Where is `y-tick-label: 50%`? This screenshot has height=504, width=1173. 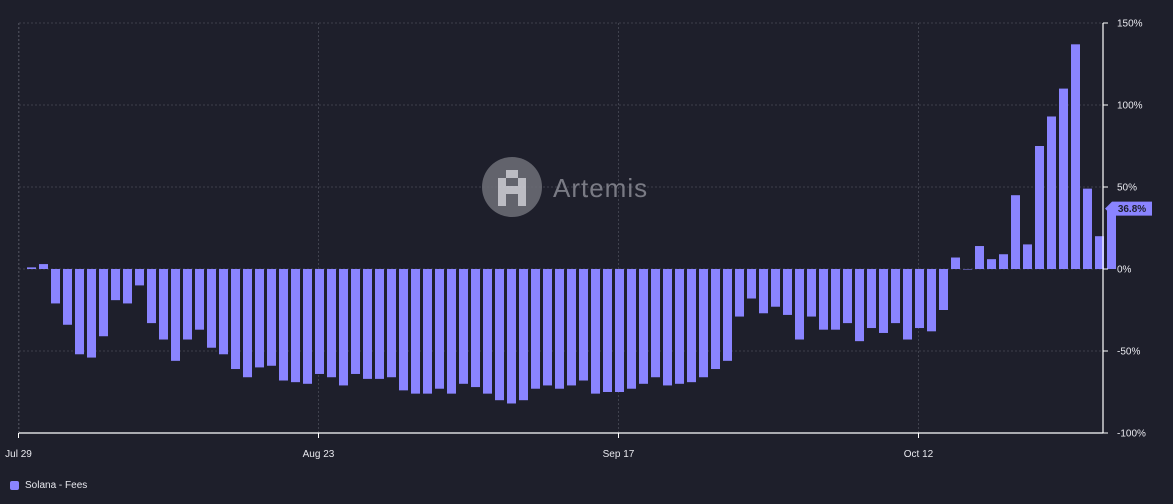 y-tick-label: 50% is located at coordinates (1127, 188).